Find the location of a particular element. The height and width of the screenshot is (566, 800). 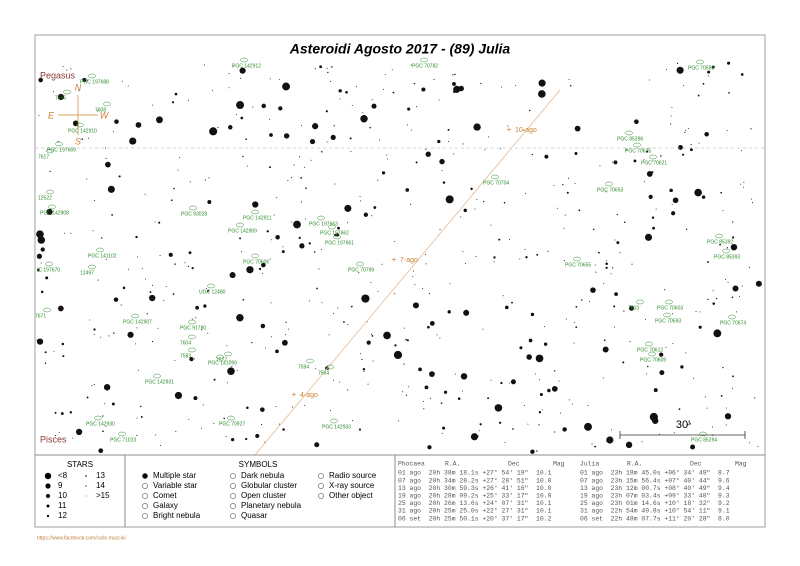

compass-label: W is located at coordinates (105, 115).